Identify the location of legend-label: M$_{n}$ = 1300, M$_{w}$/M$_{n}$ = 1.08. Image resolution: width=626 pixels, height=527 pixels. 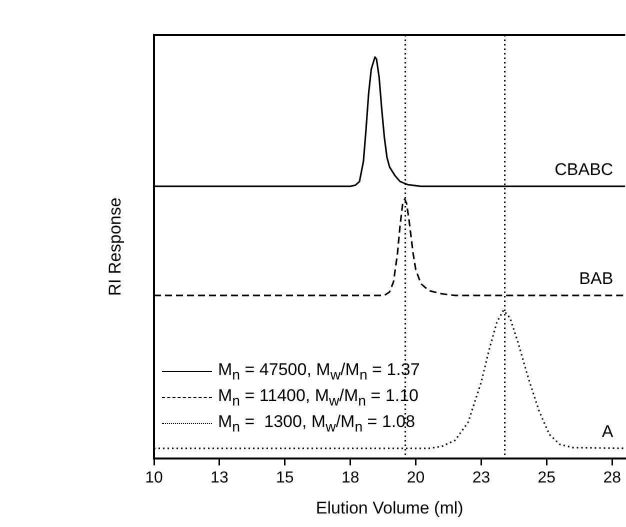
(317, 424).